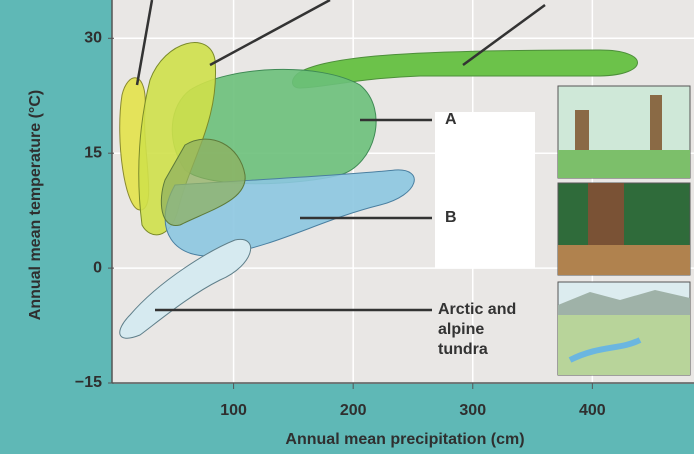 This screenshot has height=454, width=694. Describe the element at coordinates (485, 190) in the screenshot. I see `label-box` at that location.